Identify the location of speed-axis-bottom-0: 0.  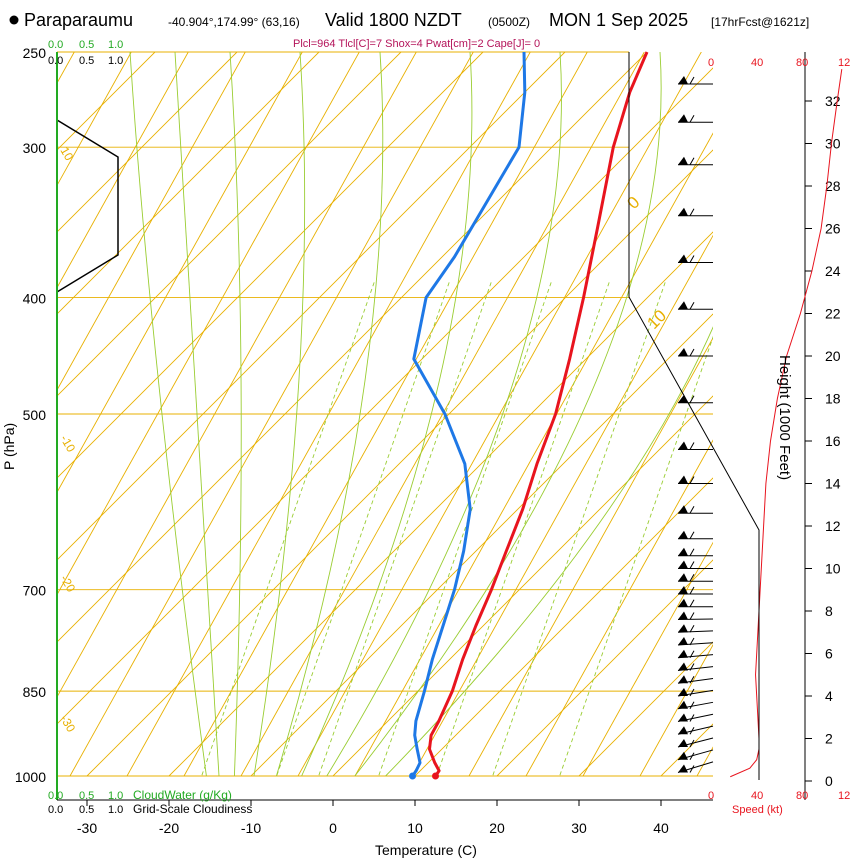
(711, 796).